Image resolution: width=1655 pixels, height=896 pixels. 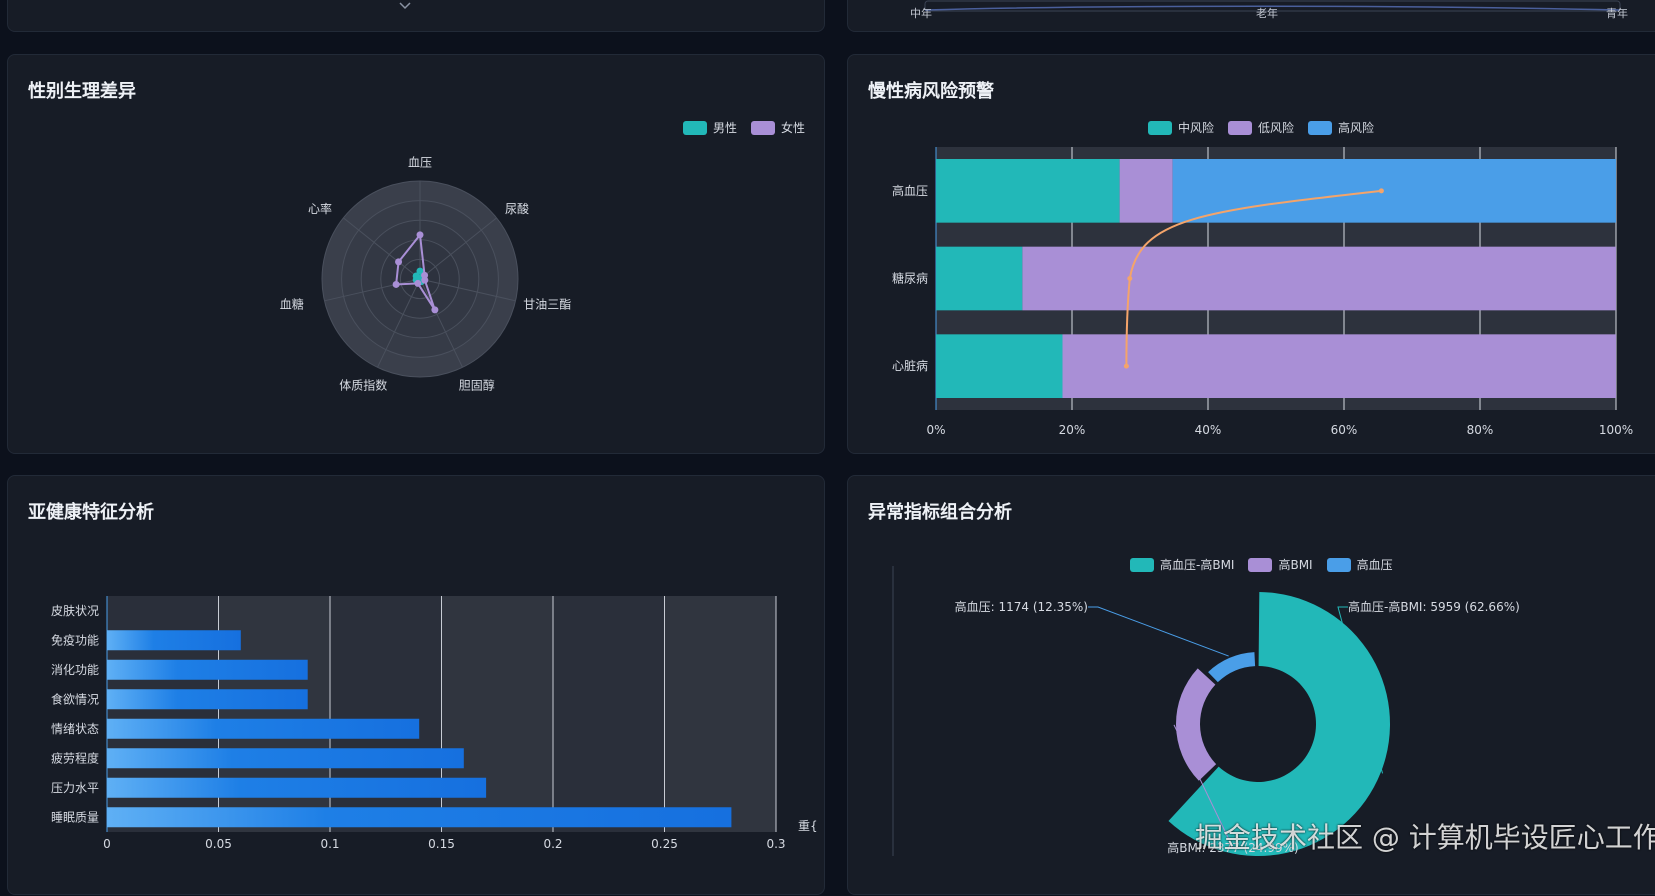 What do you see at coordinates (75, 670) in the screenshot?
I see `y-category-label: 消化功能` at bounding box center [75, 670].